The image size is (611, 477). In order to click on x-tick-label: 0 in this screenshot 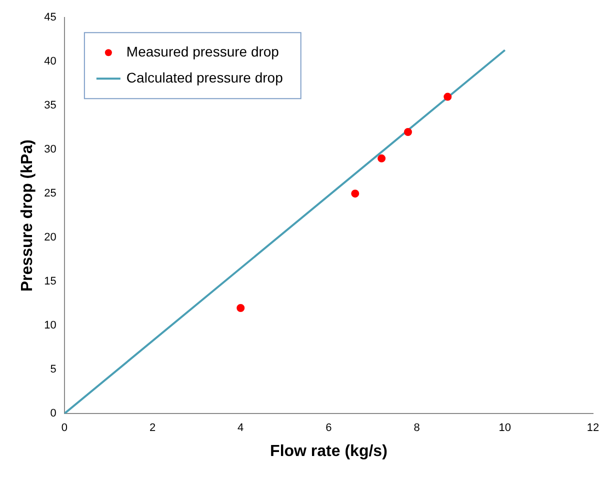, I will do `click(64, 428)`.